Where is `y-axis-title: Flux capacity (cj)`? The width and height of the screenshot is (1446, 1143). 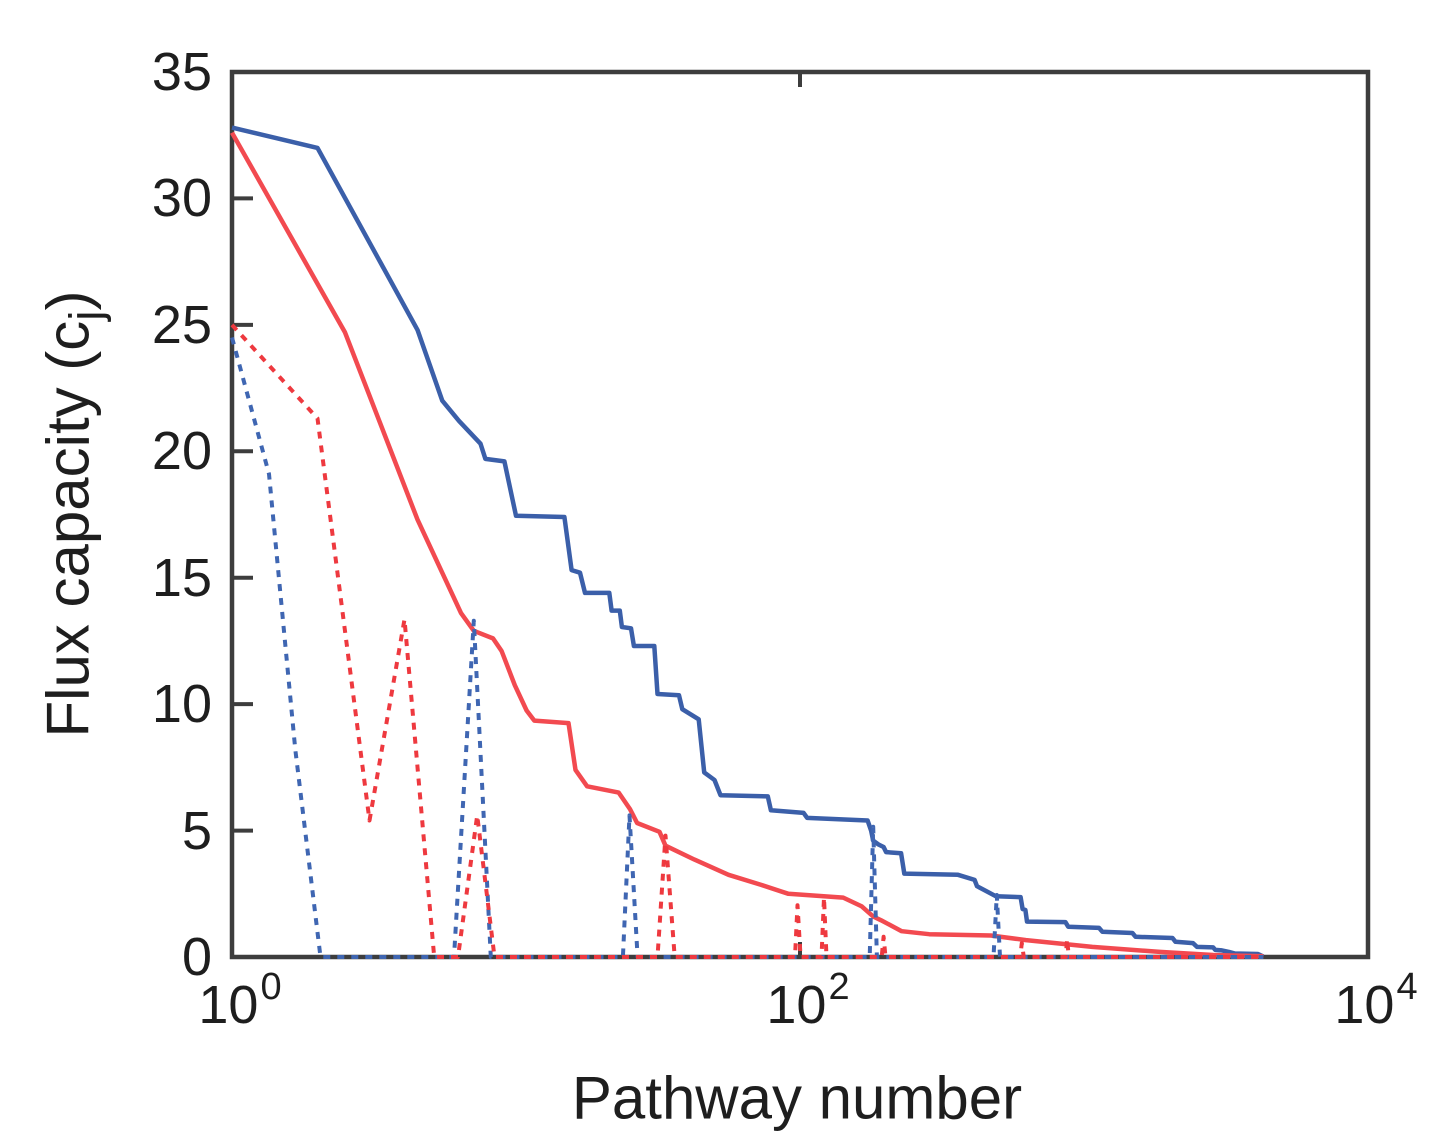 y-axis-title: Flux capacity (cj) is located at coordinates (73, 514).